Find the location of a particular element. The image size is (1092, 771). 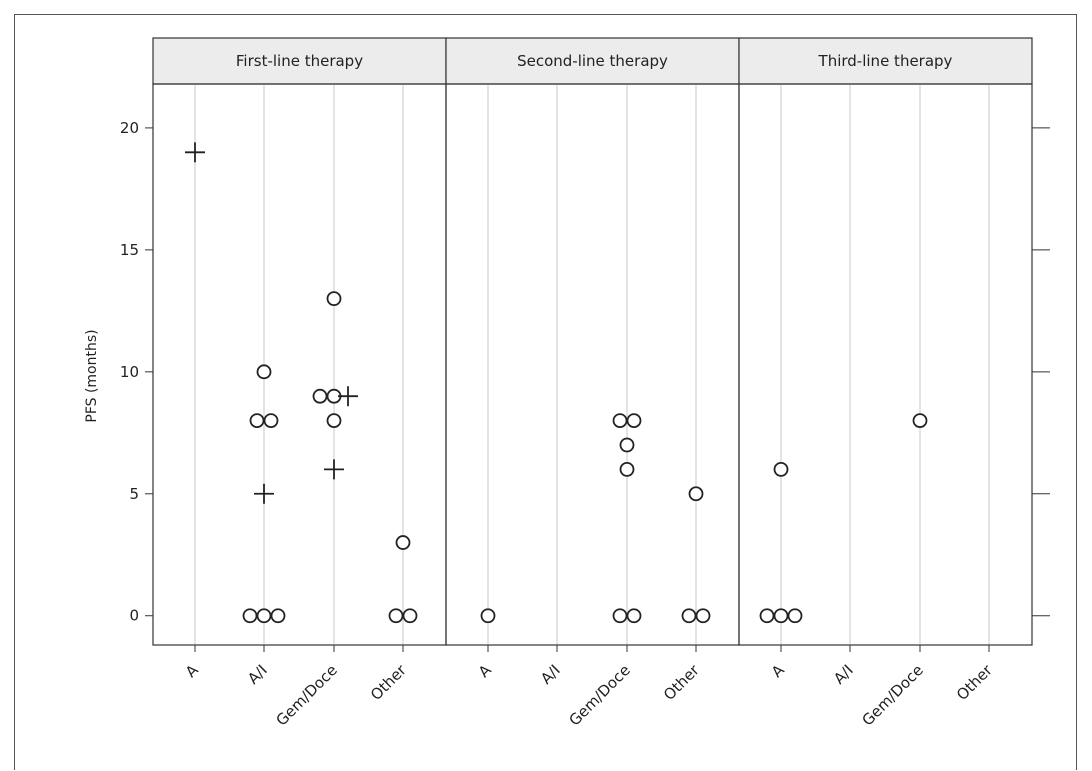

strip-title-first: First-line therapy is located at coordinates (299, 61).